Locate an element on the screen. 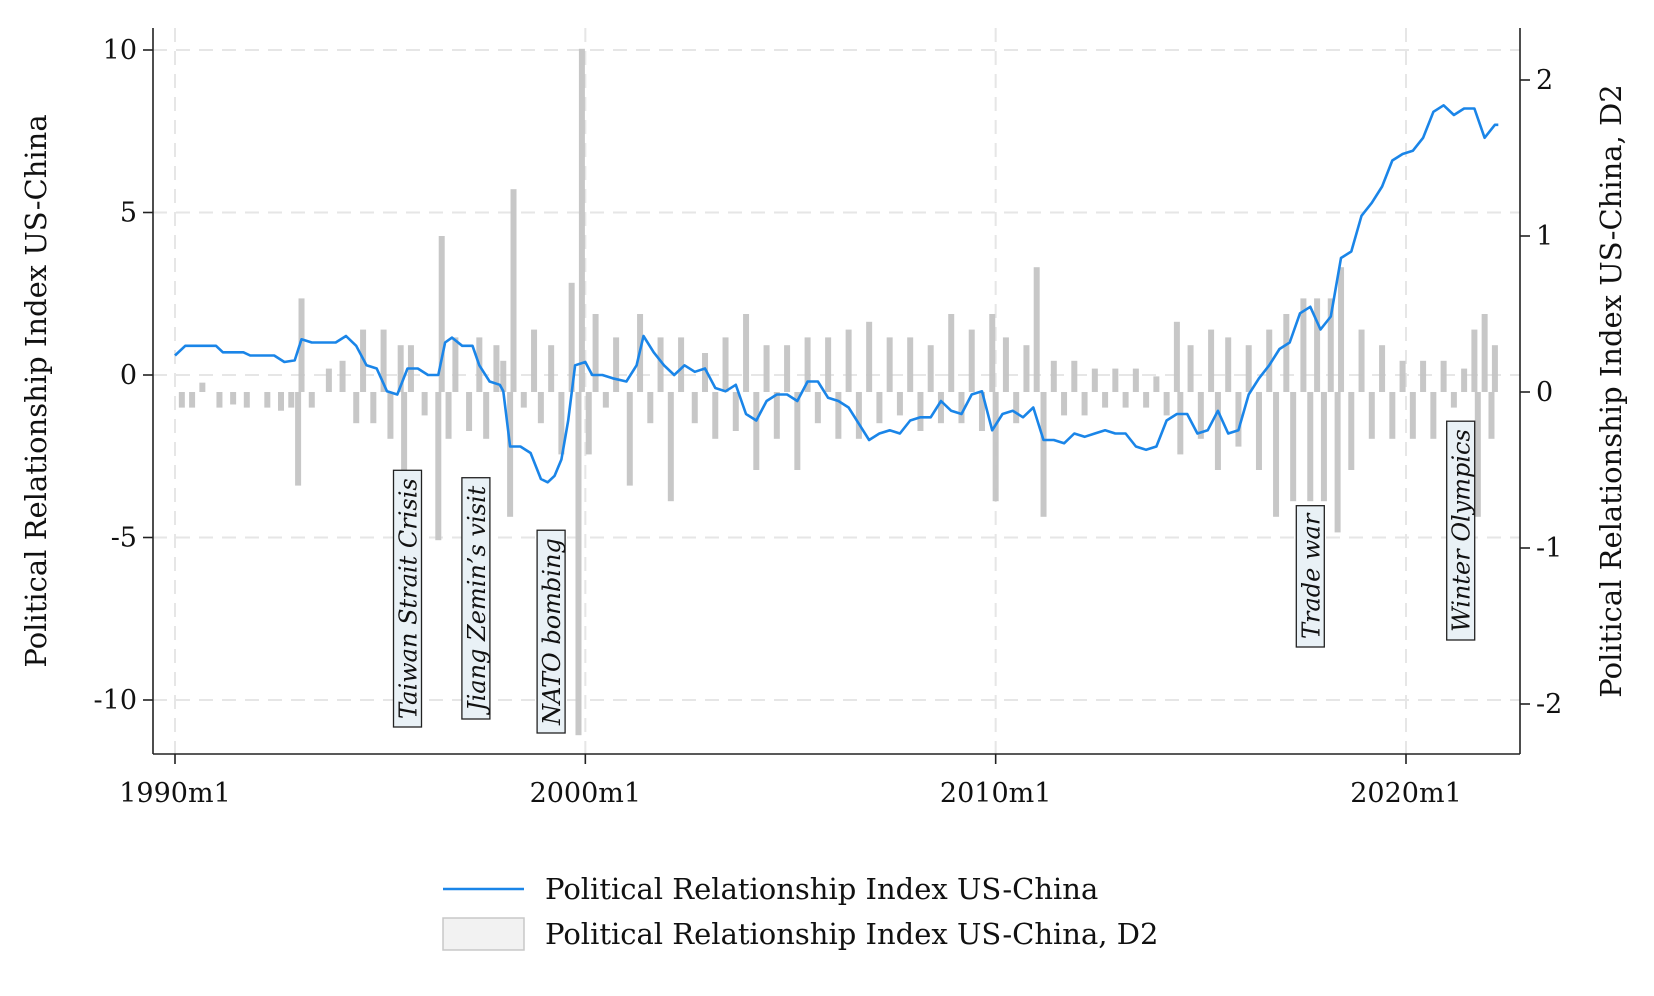 The image size is (1654, 996). y-tick-label-right: 0 is located at coordinates (1544, 392).